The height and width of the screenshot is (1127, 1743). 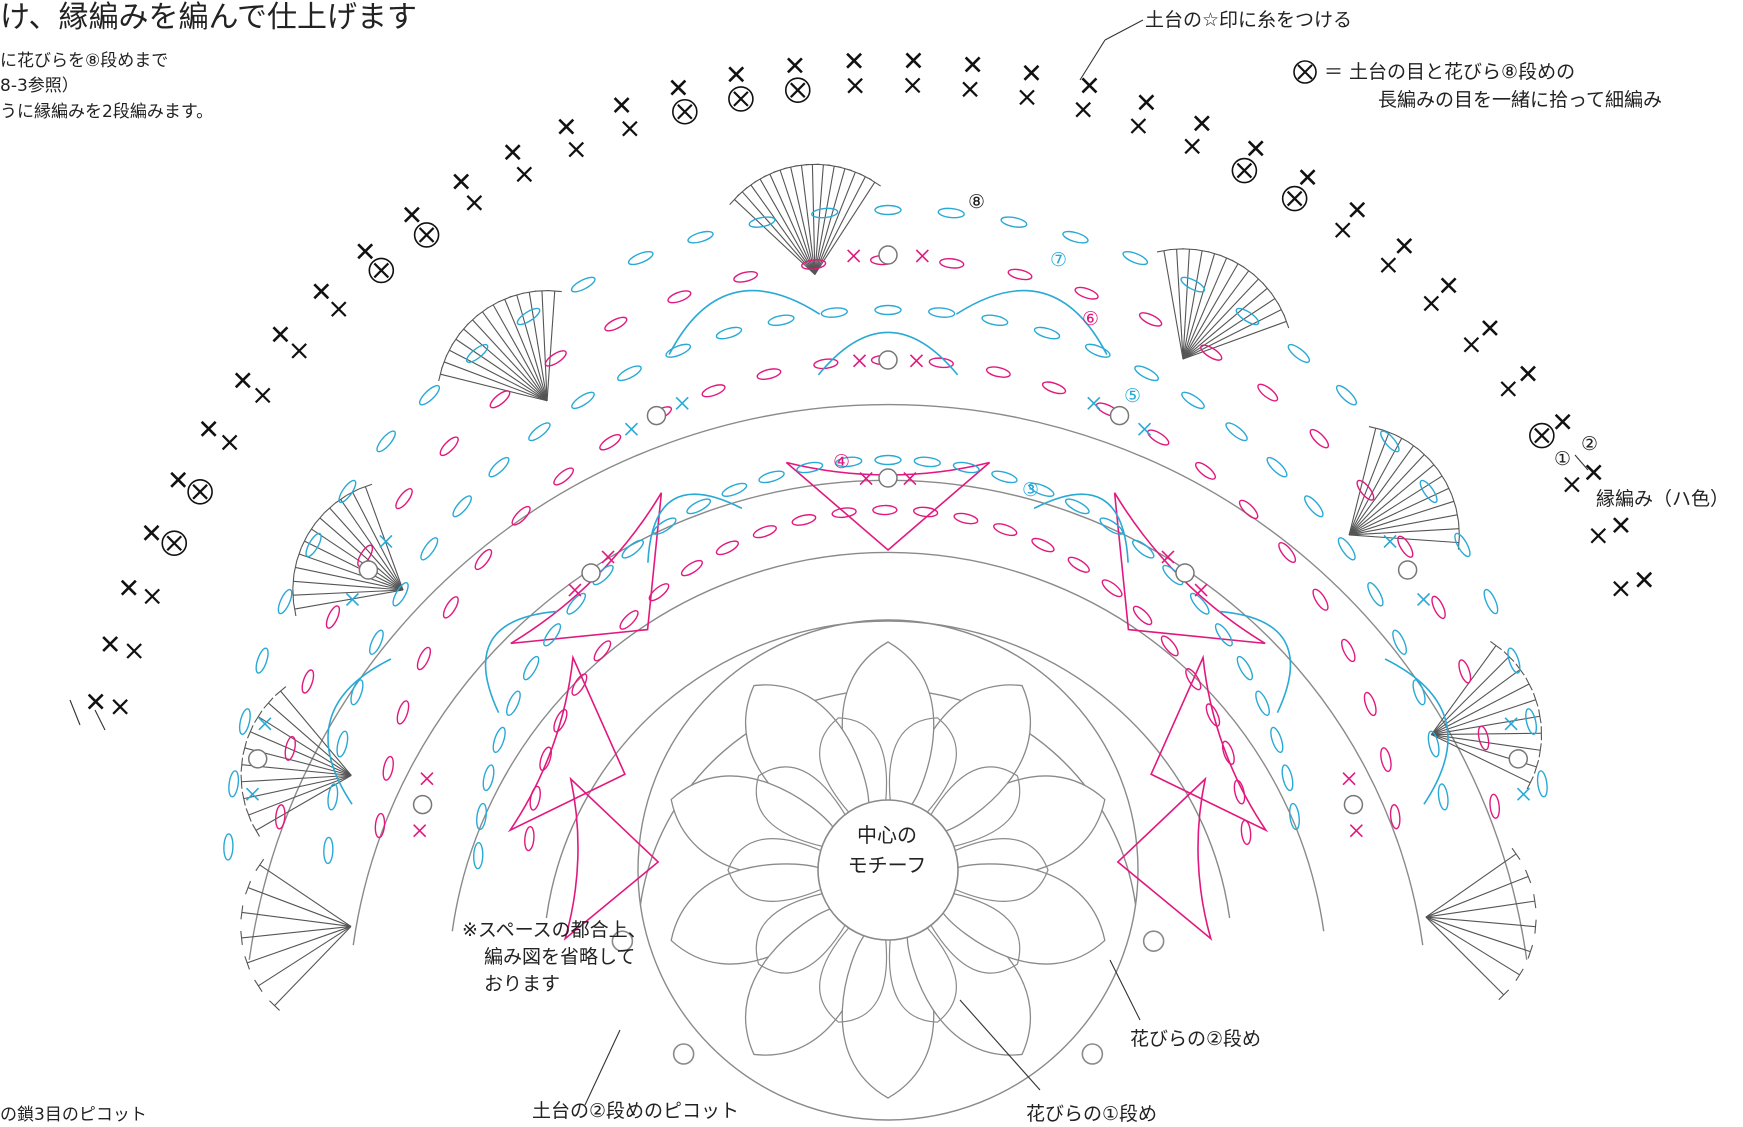 What do you see at coordinates (107, 112) in the screenshot?
I see `instruction-line-3: うに縁編みを2段編みます。` at bounding box center [107, 112].